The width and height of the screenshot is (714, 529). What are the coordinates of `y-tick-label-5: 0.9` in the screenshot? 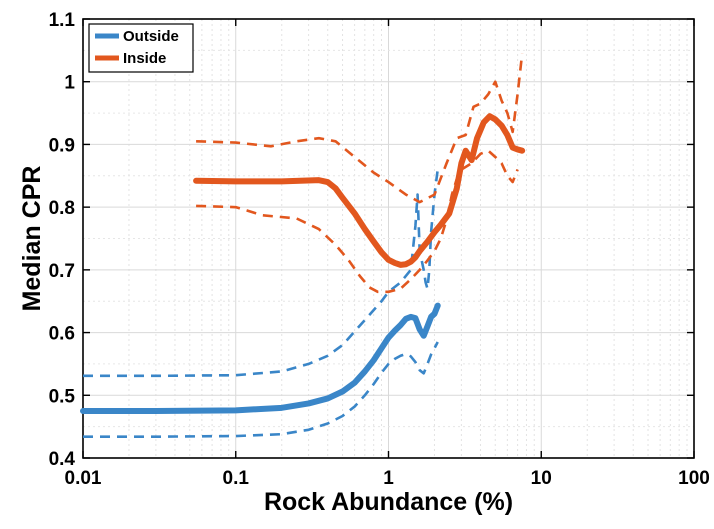 It's located at (62, 145).